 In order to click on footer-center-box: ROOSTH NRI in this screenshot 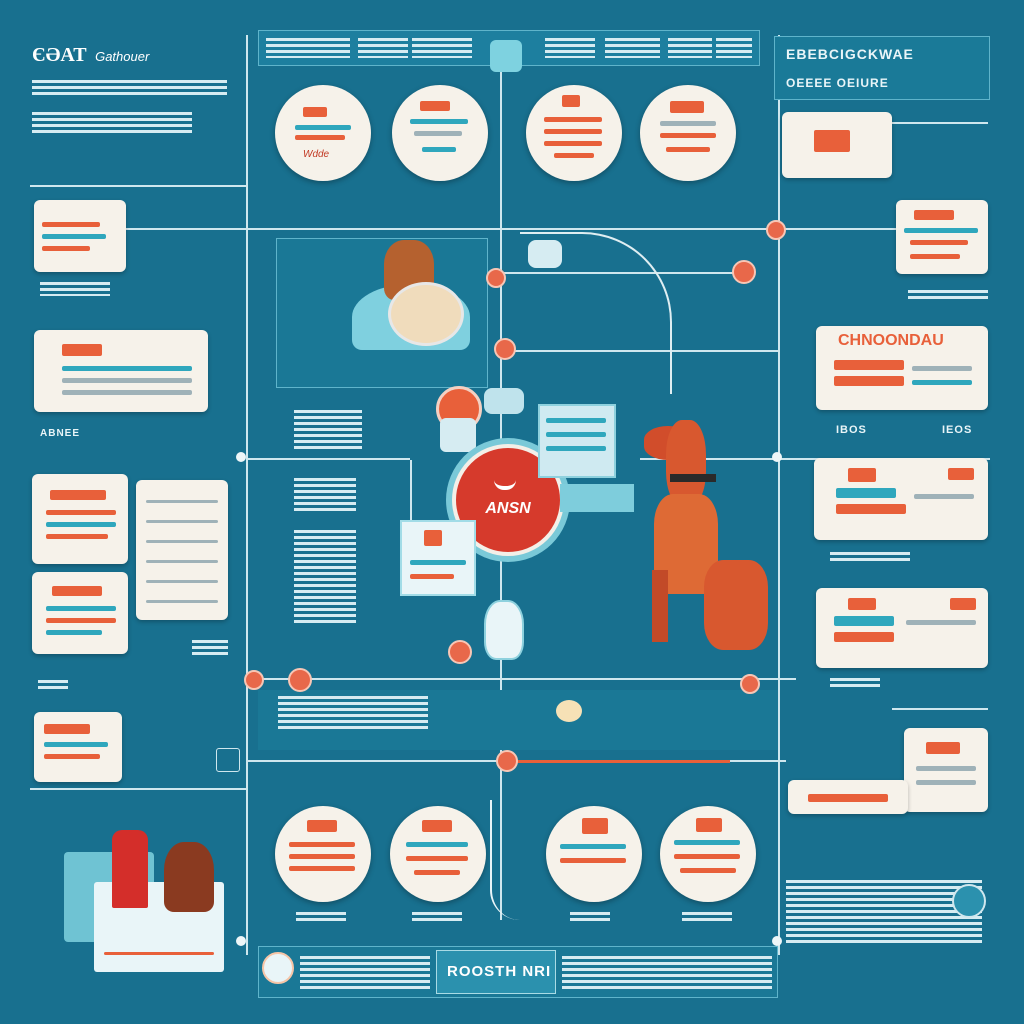, I will do `click(496, 972)`.